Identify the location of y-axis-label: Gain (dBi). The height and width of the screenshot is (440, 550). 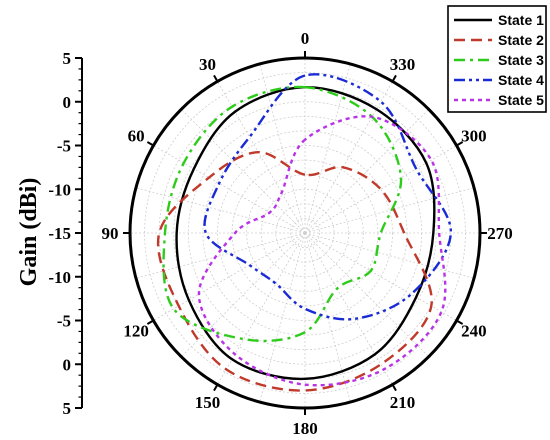
(29, 232).